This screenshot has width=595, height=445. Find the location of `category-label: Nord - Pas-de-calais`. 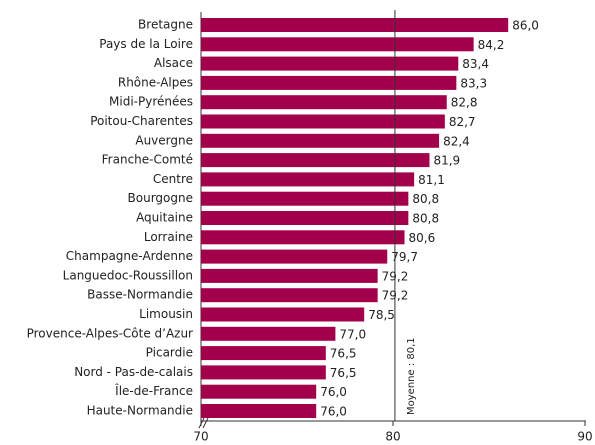

category-label: Nord - Pas-de-calais is located at coordinates (133, 372).